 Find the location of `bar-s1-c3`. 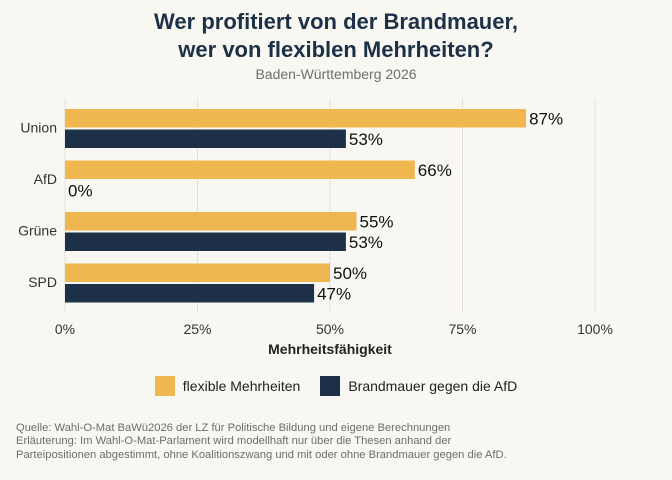

bar-s1-c3 is located at coordinates (190, 293).